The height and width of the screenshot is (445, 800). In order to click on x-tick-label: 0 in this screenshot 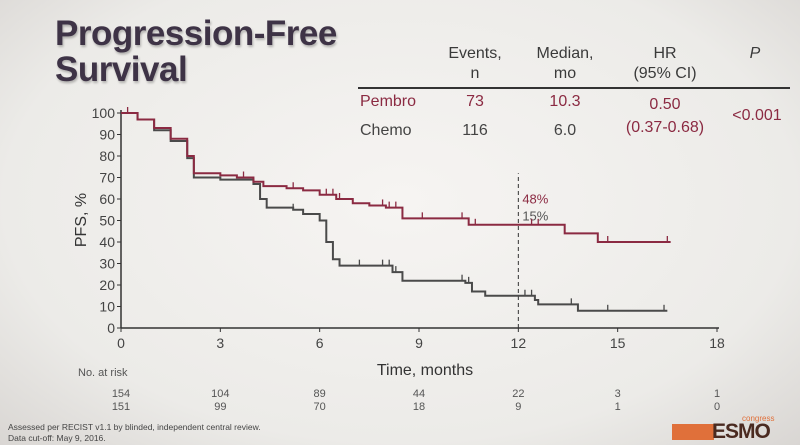, I will do `click(121, 343)`.